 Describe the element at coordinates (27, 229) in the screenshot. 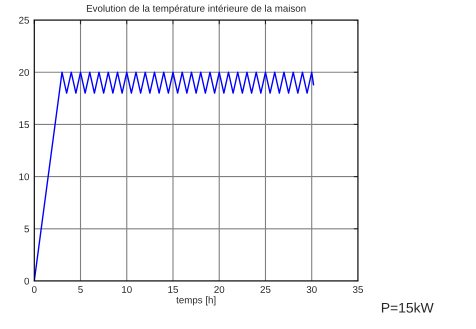

I see `y-tick-label: 5` at that location.